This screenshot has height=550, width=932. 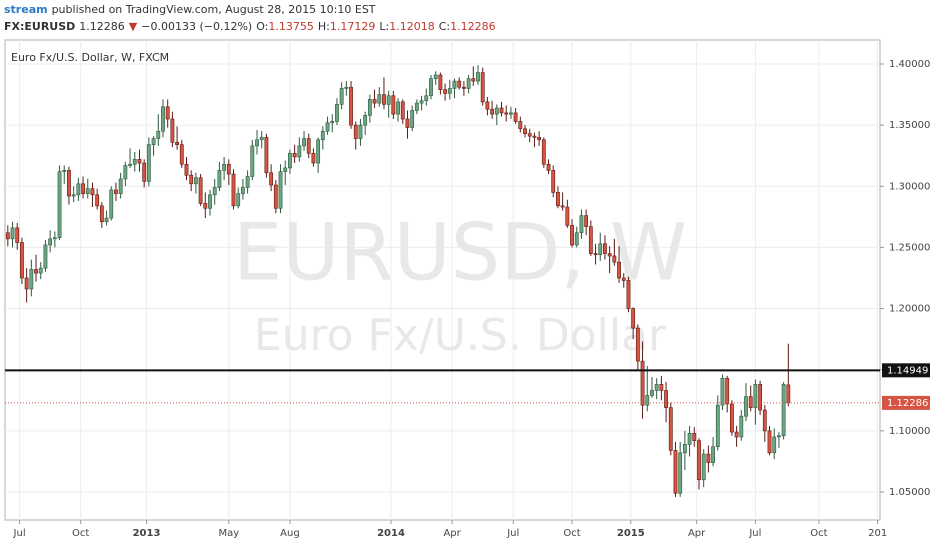 I want to click on y-tick-label: 1.40000, so click(x=909, y=64).